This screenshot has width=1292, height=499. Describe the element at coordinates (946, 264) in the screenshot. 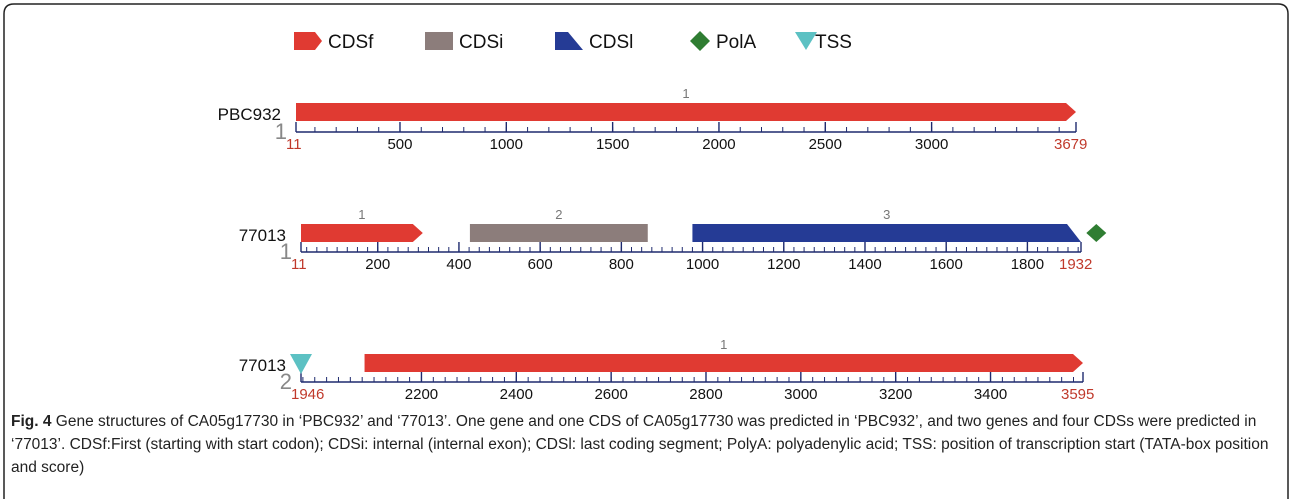

I see `tick-label: 1600` at that location.